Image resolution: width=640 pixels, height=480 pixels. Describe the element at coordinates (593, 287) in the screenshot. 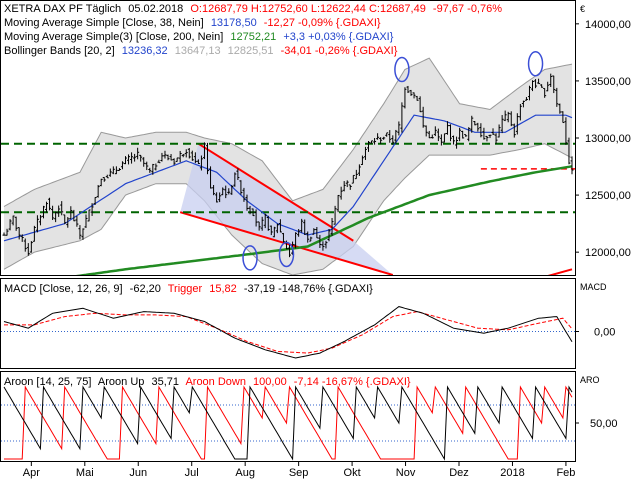

I see `macd-axis-title: MACD` at that location.